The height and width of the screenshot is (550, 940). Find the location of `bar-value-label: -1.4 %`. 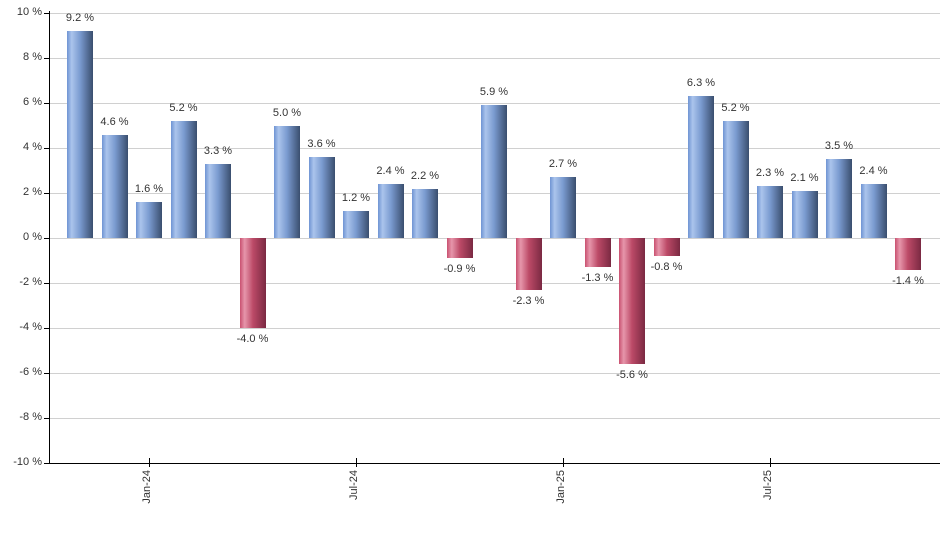

bar-value-label: -1.4 % is located at coordinates (908, 280).